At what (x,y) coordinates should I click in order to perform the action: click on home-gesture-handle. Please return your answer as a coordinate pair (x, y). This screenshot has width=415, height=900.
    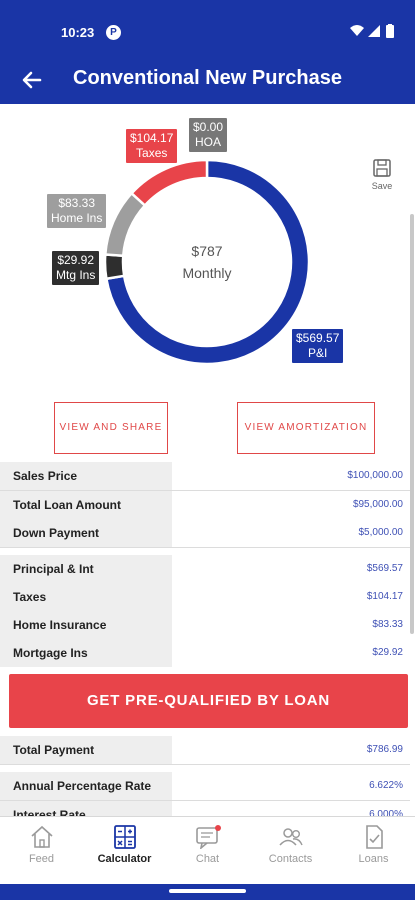
    Looking at the image, I should click on (207, 891).